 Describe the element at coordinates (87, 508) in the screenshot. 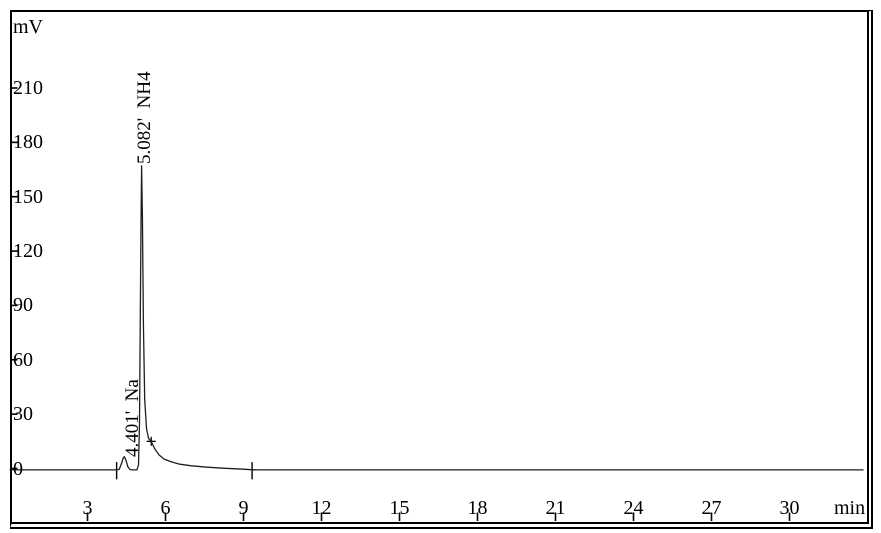

I see `x-tick-label: 3` at that location.